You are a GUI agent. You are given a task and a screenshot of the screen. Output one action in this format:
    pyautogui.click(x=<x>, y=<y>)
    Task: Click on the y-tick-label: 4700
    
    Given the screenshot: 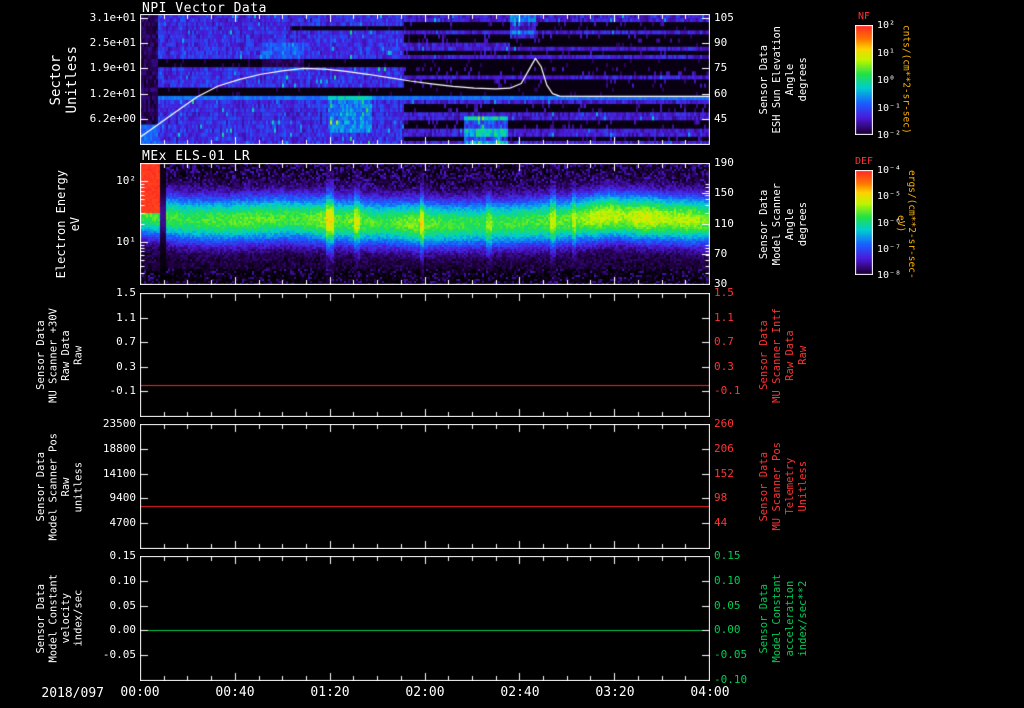 What is the action you would take?
    pyautogui.click(x=123, y=523)
    